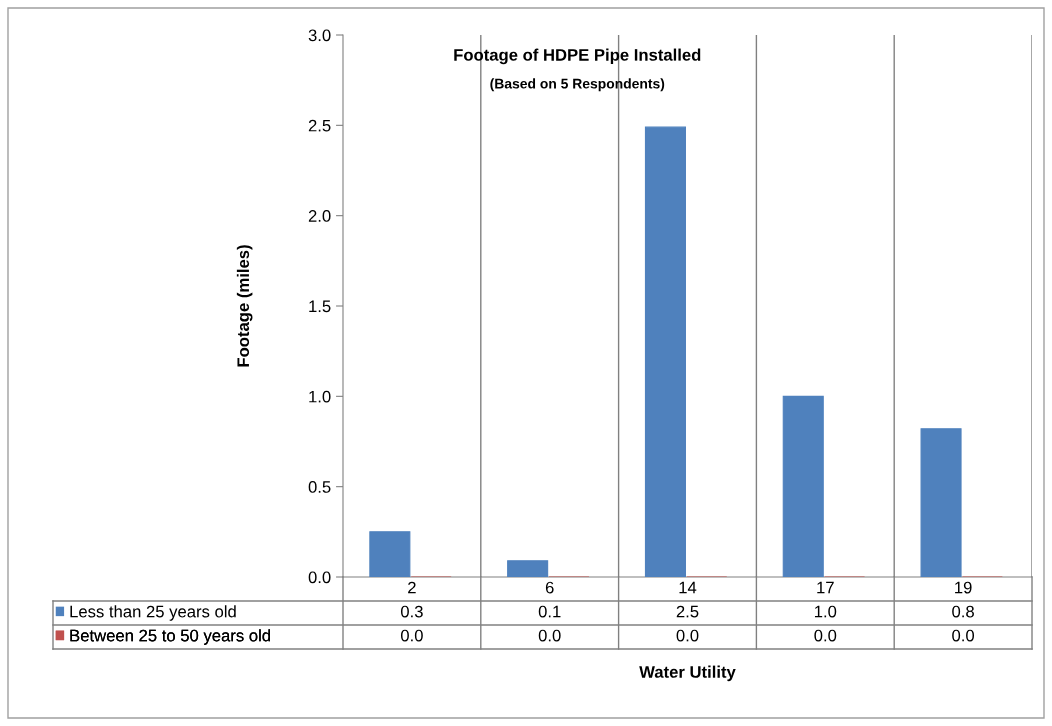 The image size is (1052, 726). What do you see at coordinates (319, 35) in the screenshot?
I see `y-tick-label: 3.0` at bounding box center [319, 35].